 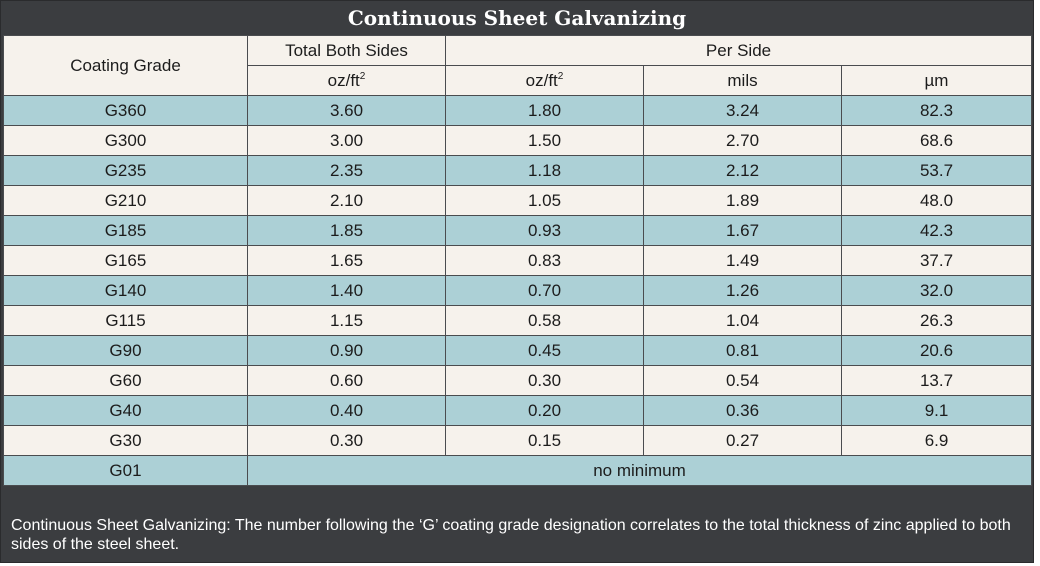 I want to click on cell-mils: 2.12, so click(x=742, y=170).